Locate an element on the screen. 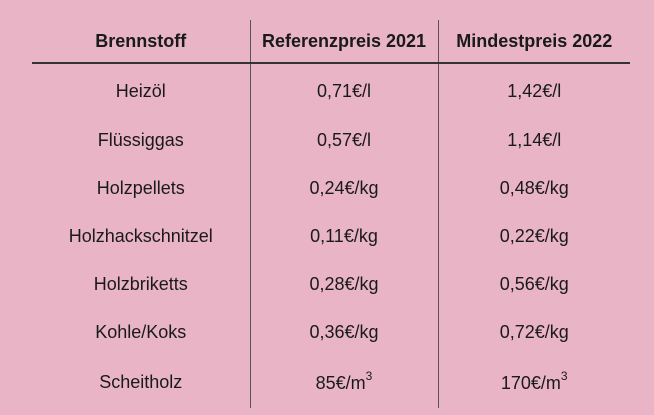 This screenshot has width=654, height=415. header-minimum-price-2022: Mindestpreis 2022 is located at coordinates (533, 42).